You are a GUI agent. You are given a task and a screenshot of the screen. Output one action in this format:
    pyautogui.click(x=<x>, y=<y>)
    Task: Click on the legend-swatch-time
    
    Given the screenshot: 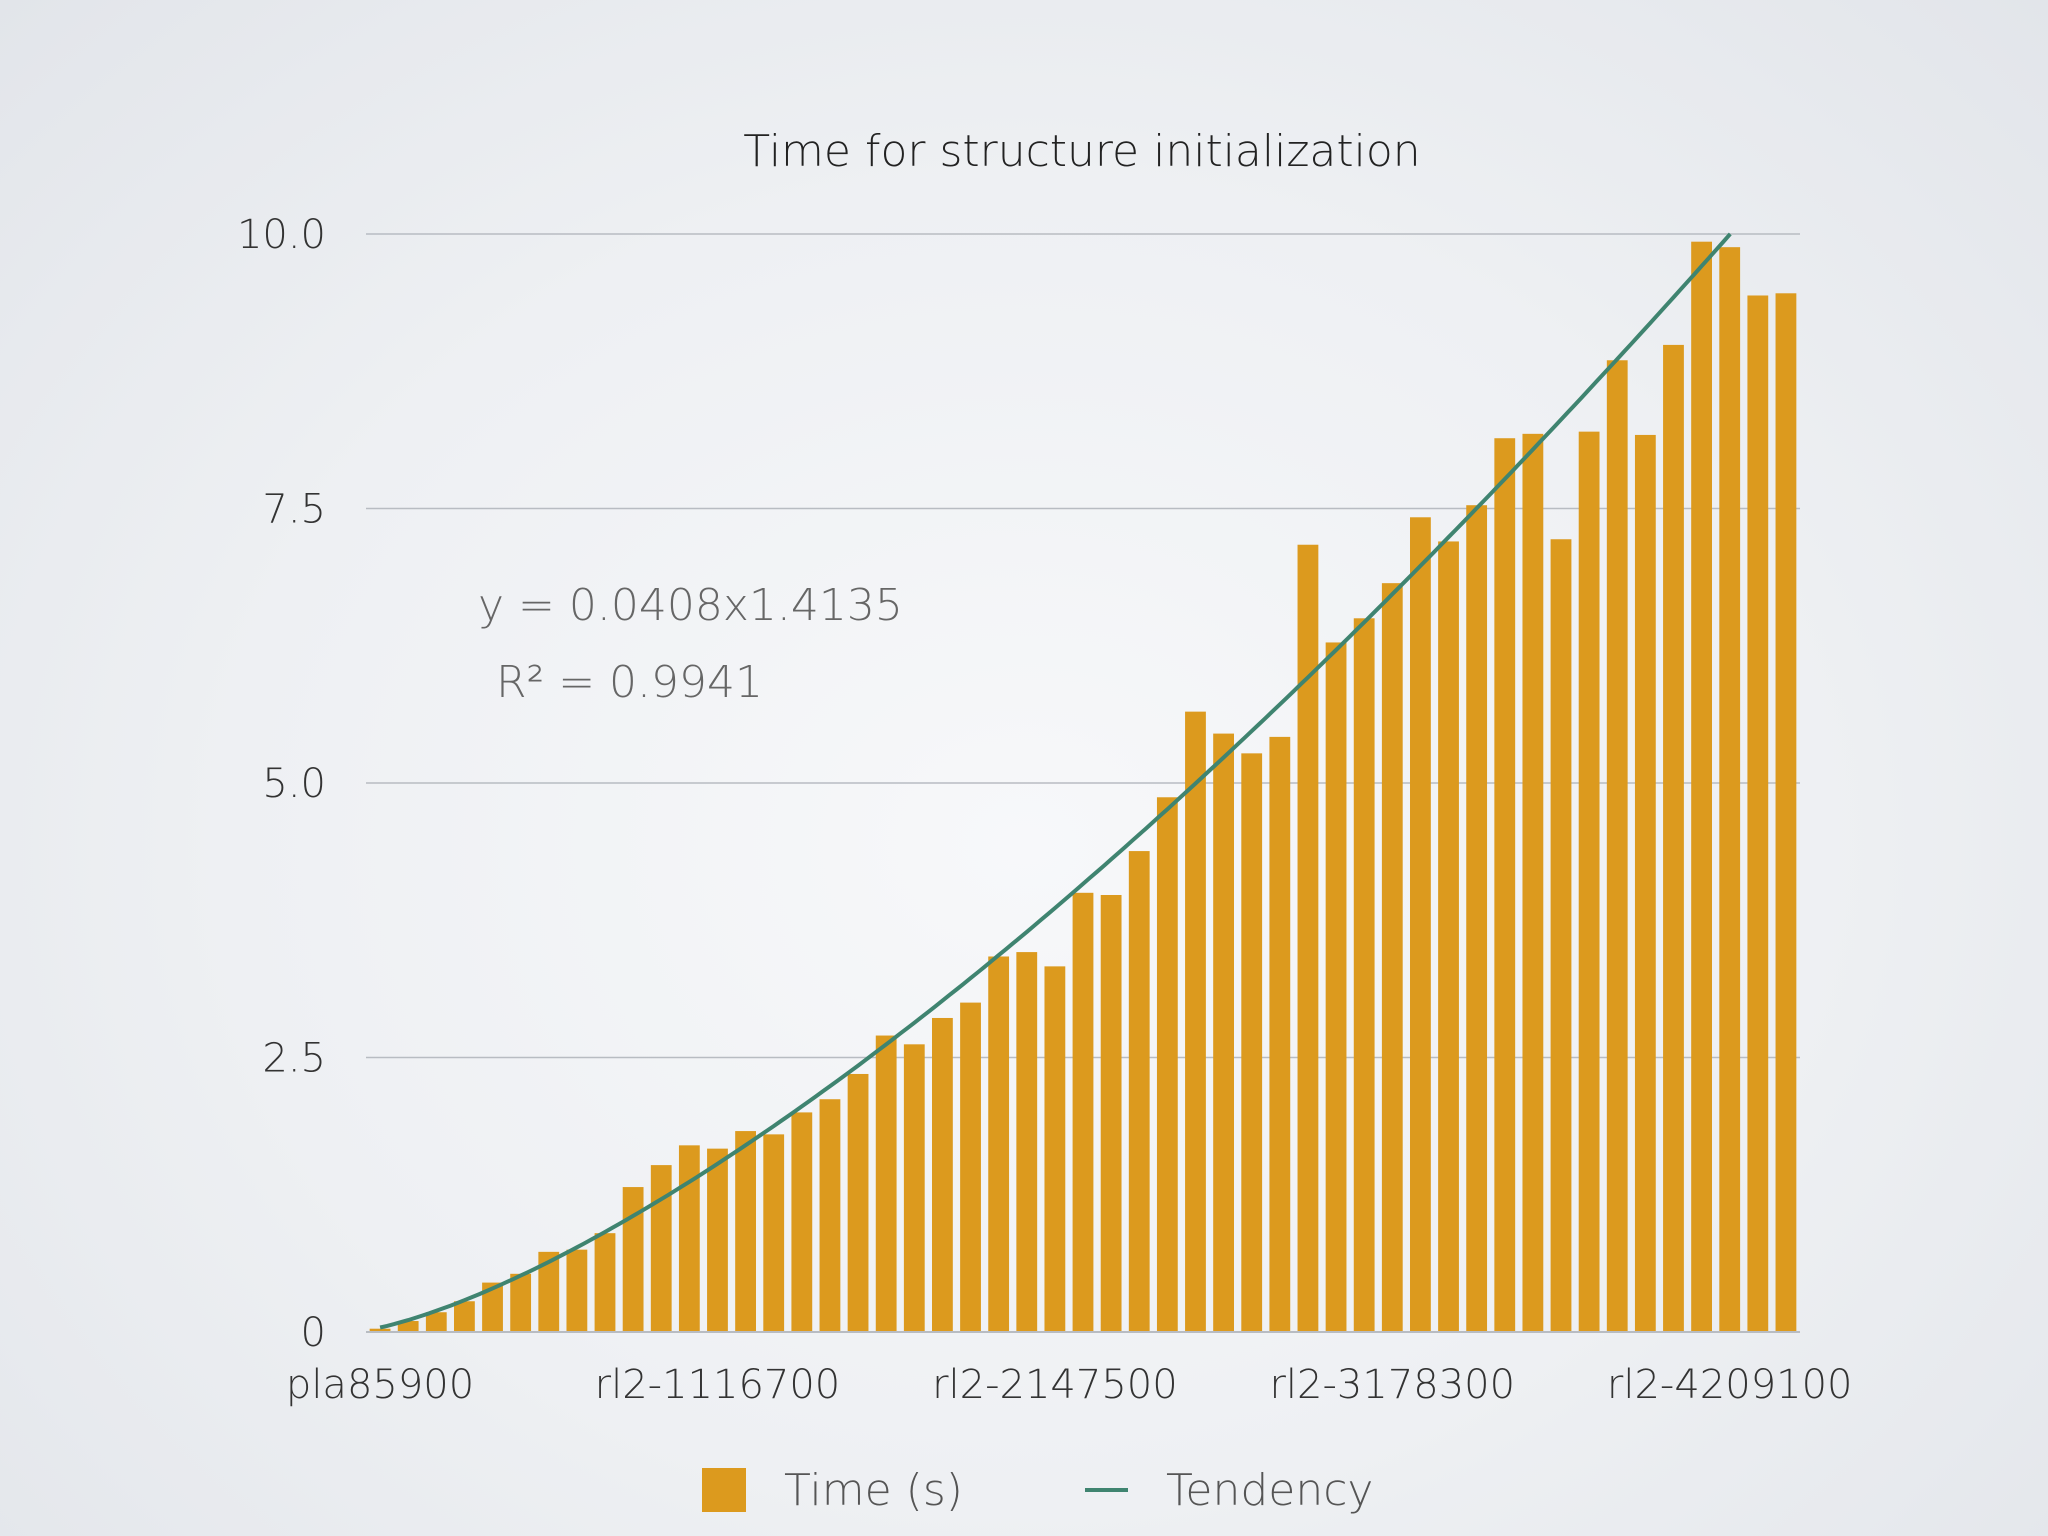 What is the action you would take?
    pyautogui.click(x=724, y=1490)
    